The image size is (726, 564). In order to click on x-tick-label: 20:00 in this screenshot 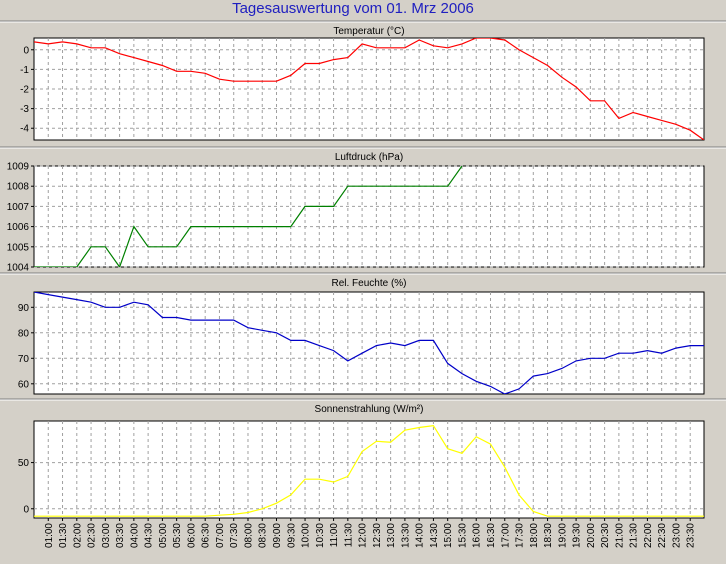, I will do `click(591, 535)`.